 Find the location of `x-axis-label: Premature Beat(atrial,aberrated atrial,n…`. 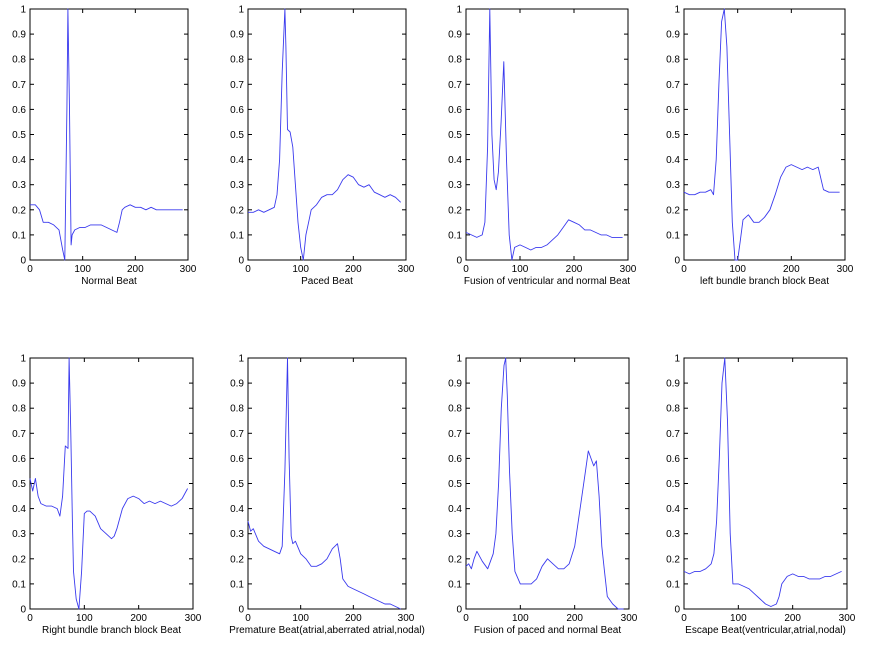

x-axis-label: Premature Beat(atrial,aberrated atrial,n… is located at coordinates (327, 630).